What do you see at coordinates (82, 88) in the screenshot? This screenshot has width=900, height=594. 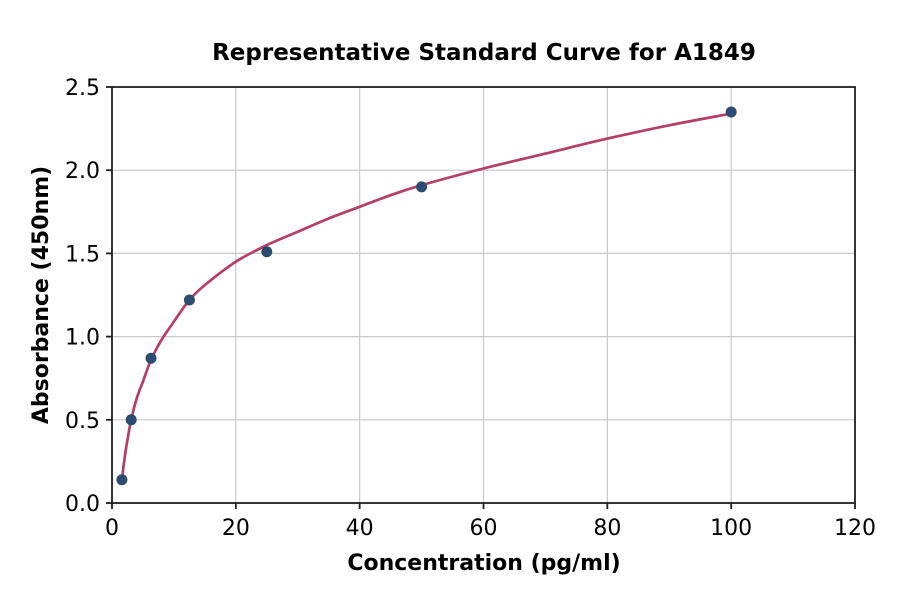 I see `y-tick-label: 2.5` at bounding box center [82, 88].